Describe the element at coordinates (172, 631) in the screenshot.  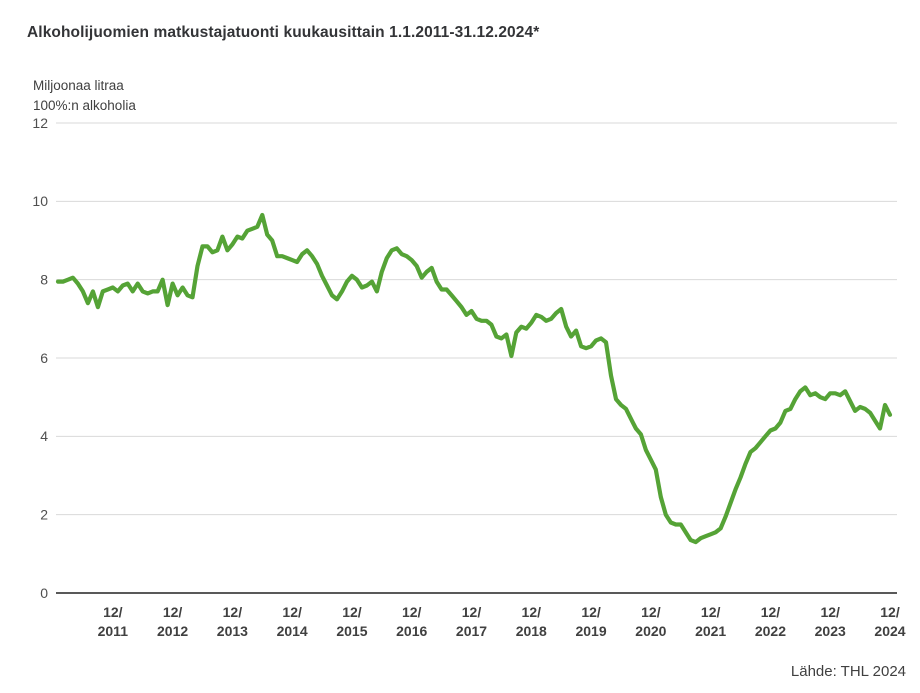
I see `x-tick-label-year: 2012` at that location.